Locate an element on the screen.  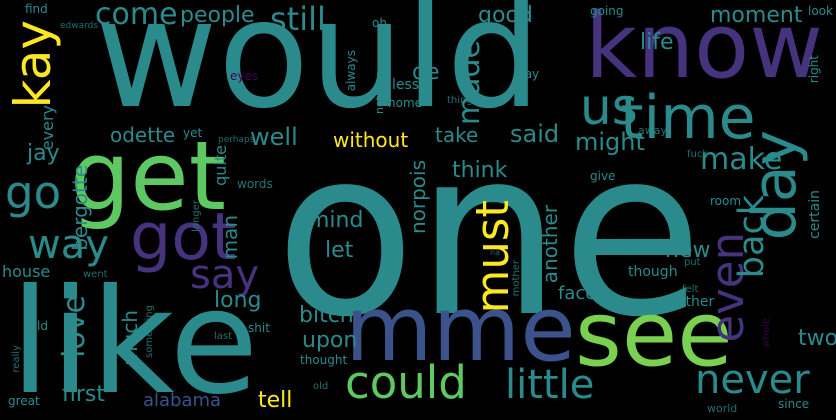
word-father: father is located at coordinates (693, 302).